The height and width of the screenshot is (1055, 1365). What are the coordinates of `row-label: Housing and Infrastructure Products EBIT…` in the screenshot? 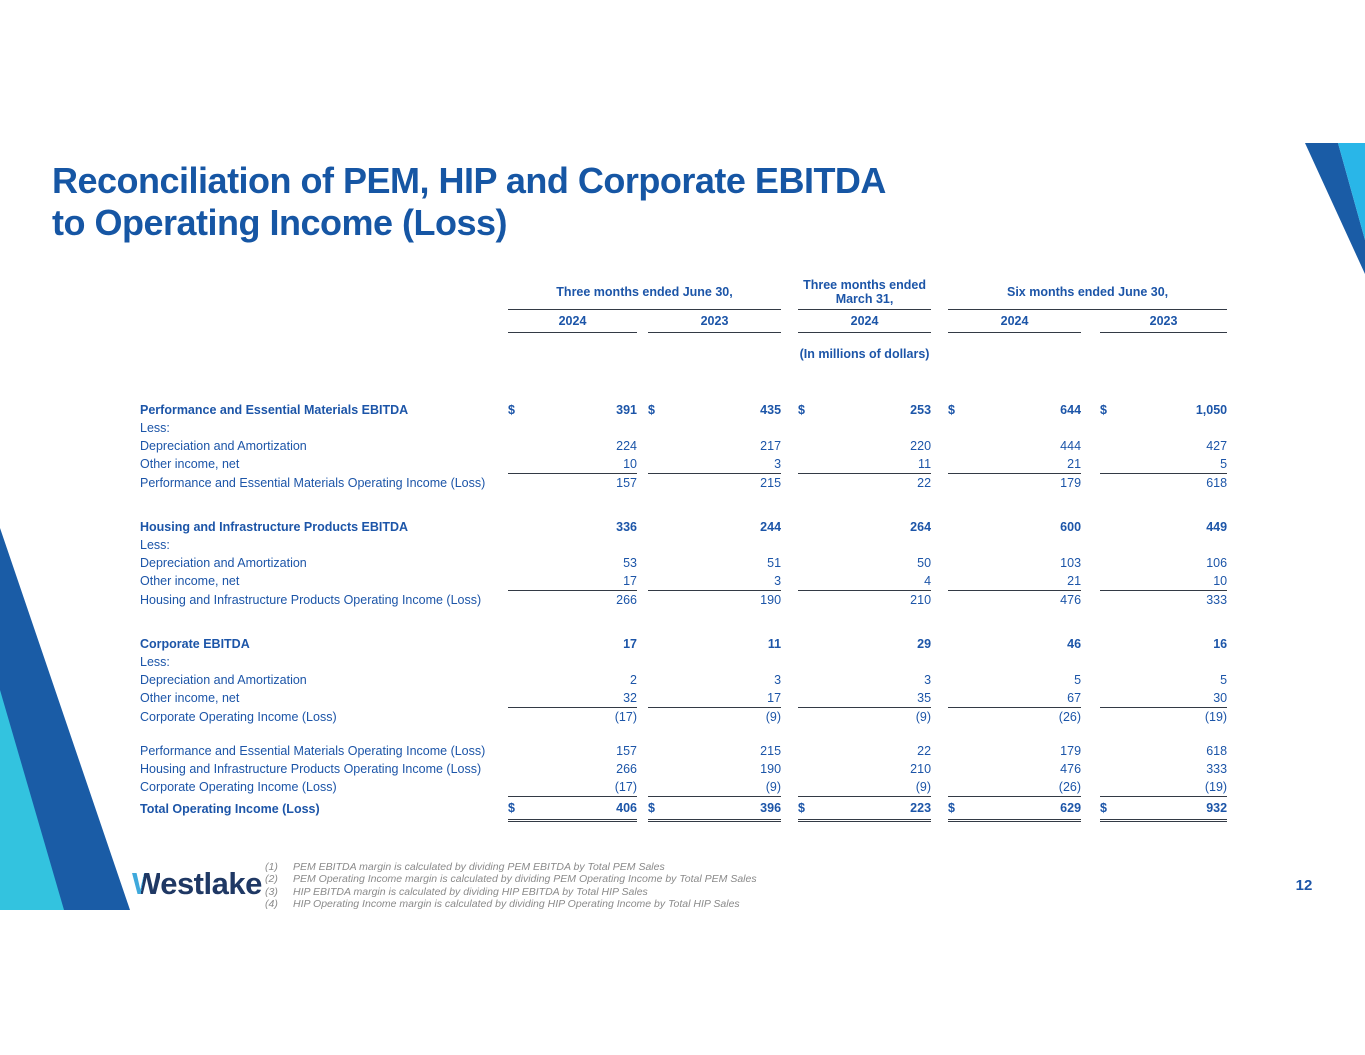 It's located at (274, 527).